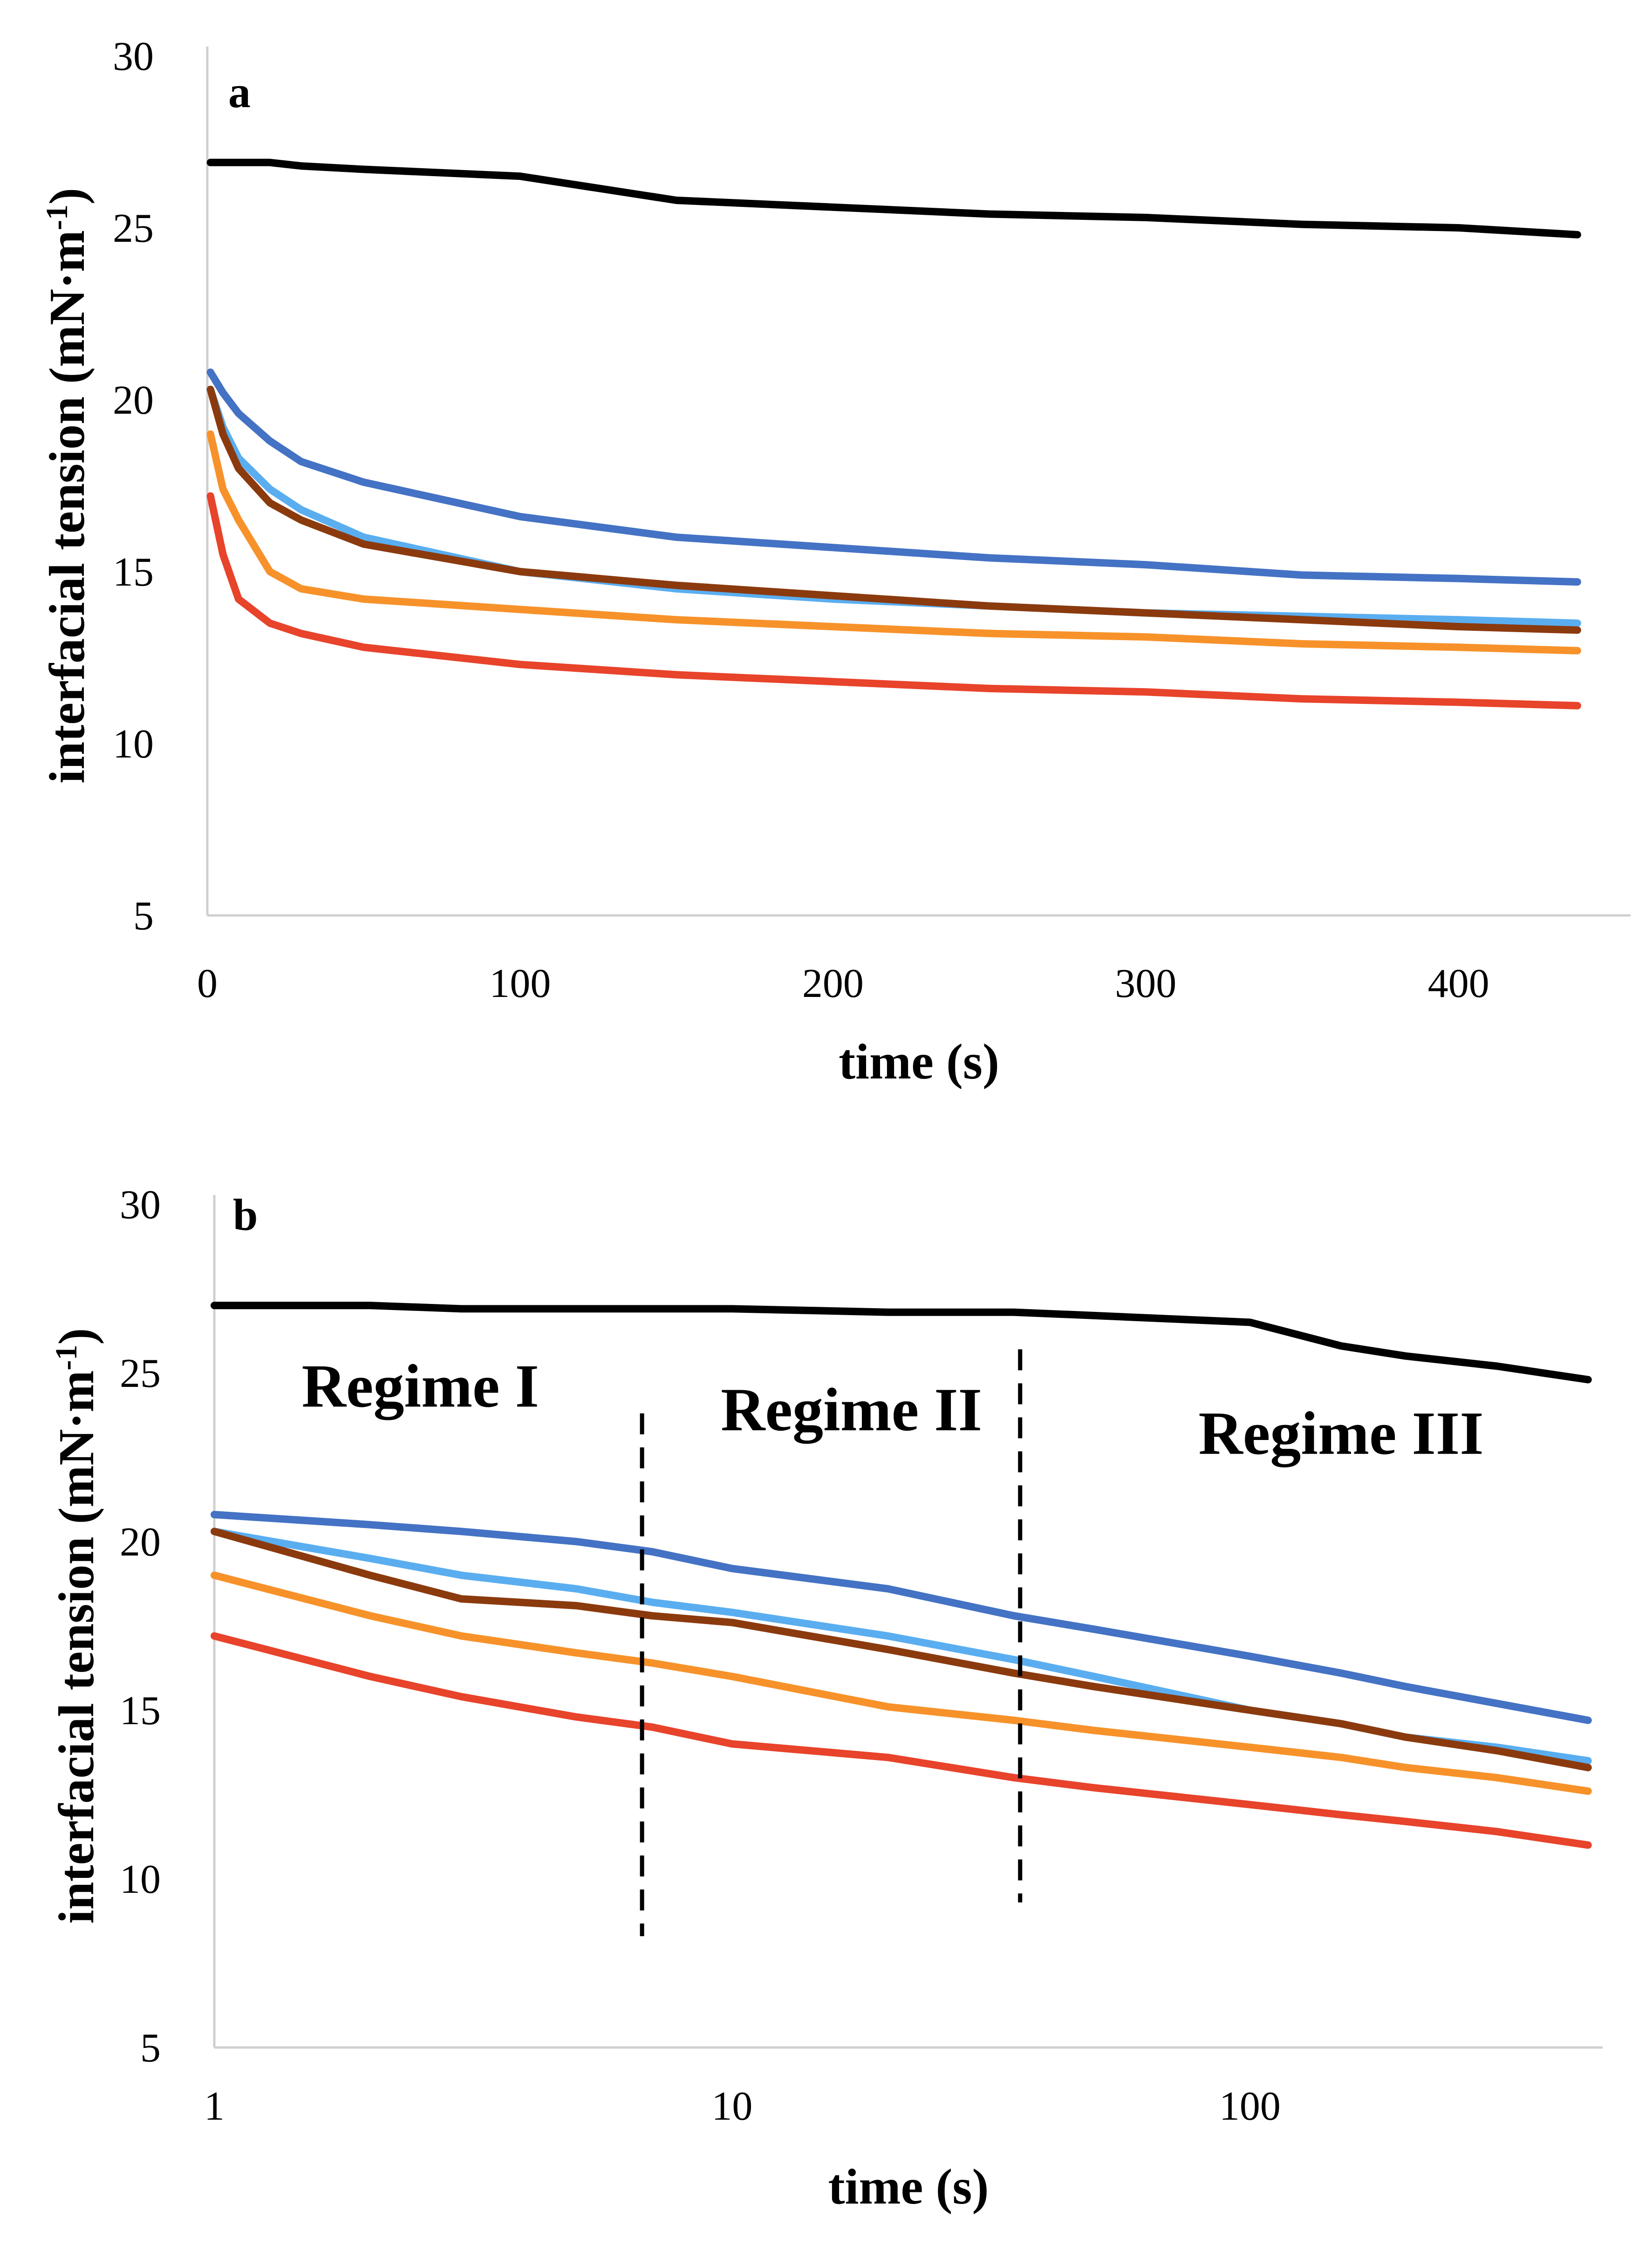 The width and height of the screenshot is (1652, 2245). Describe the element at coordinates (851, 1409) in the screenshot. I see `regime-label: Regime II` at that location.